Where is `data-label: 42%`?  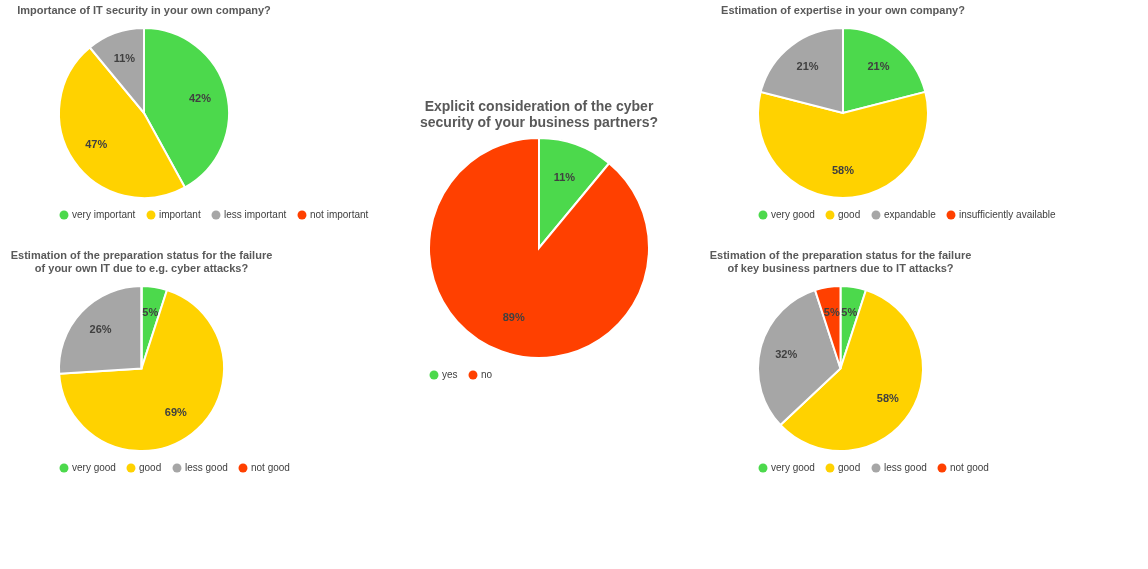 data-label: 42% is located at coordinates (200, 97).